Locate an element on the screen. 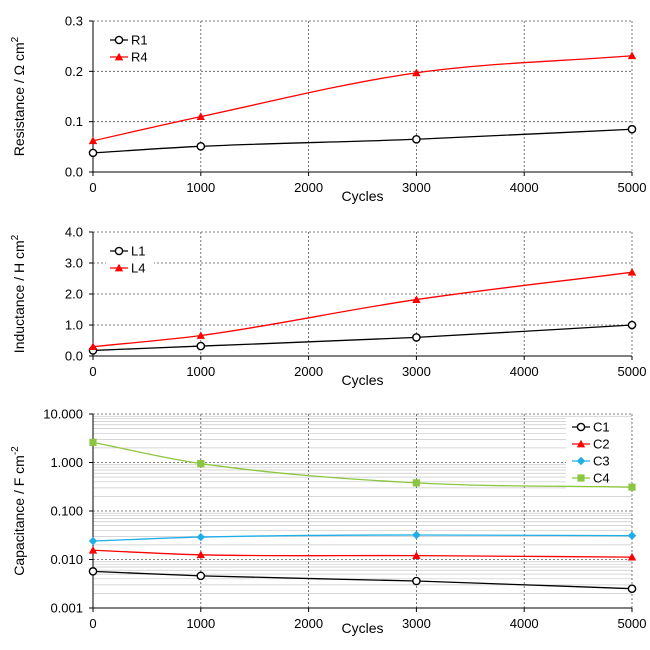 The image size is (650, 650). series-line-R4 is located at coordinates (362, 98).